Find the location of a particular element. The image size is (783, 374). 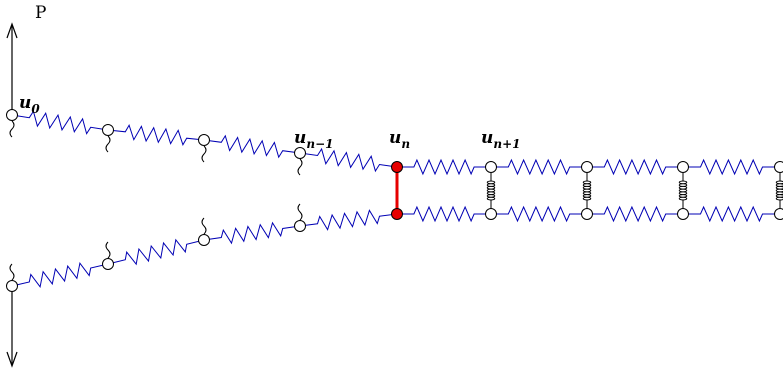

vertical-springs-layer is located at coordinates (634, 190).